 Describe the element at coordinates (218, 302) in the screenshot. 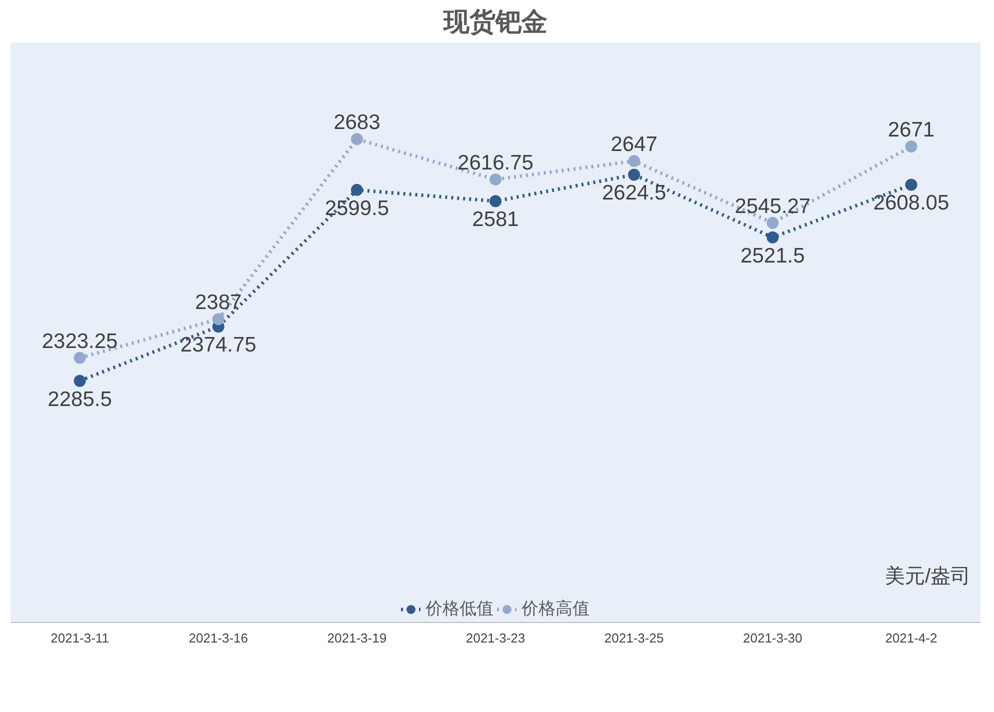

I see `data-label: 2387` at that location.